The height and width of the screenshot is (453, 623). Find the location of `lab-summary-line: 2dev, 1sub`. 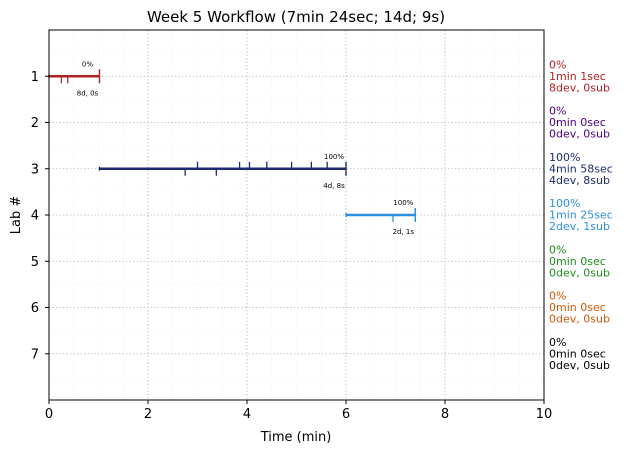

lab-summary-line: 2dev, 1sub is located at coordinates (579, 226).